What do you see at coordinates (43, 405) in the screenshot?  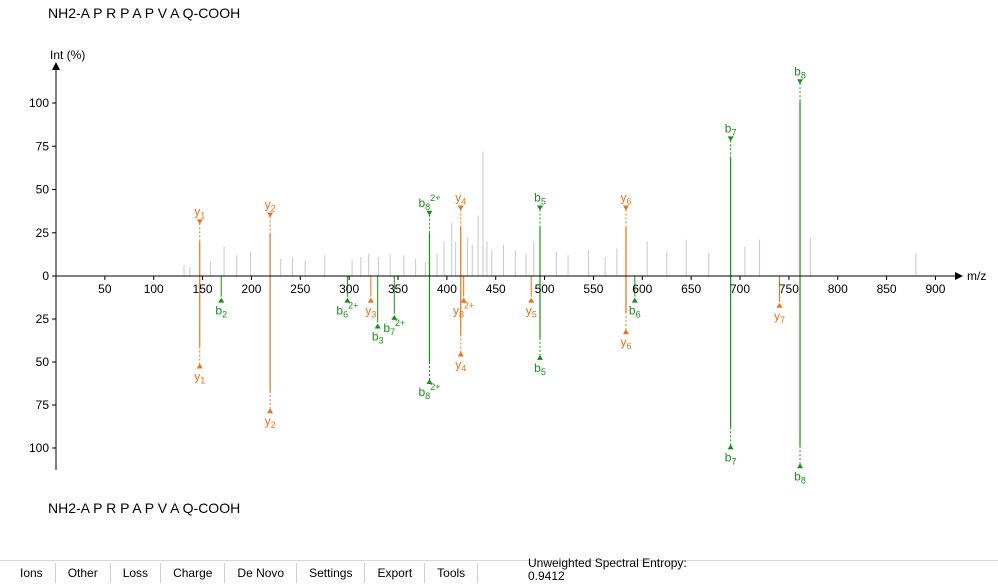 I see `y-tick-label-mirror: 75` at bounding box center [43, 405].